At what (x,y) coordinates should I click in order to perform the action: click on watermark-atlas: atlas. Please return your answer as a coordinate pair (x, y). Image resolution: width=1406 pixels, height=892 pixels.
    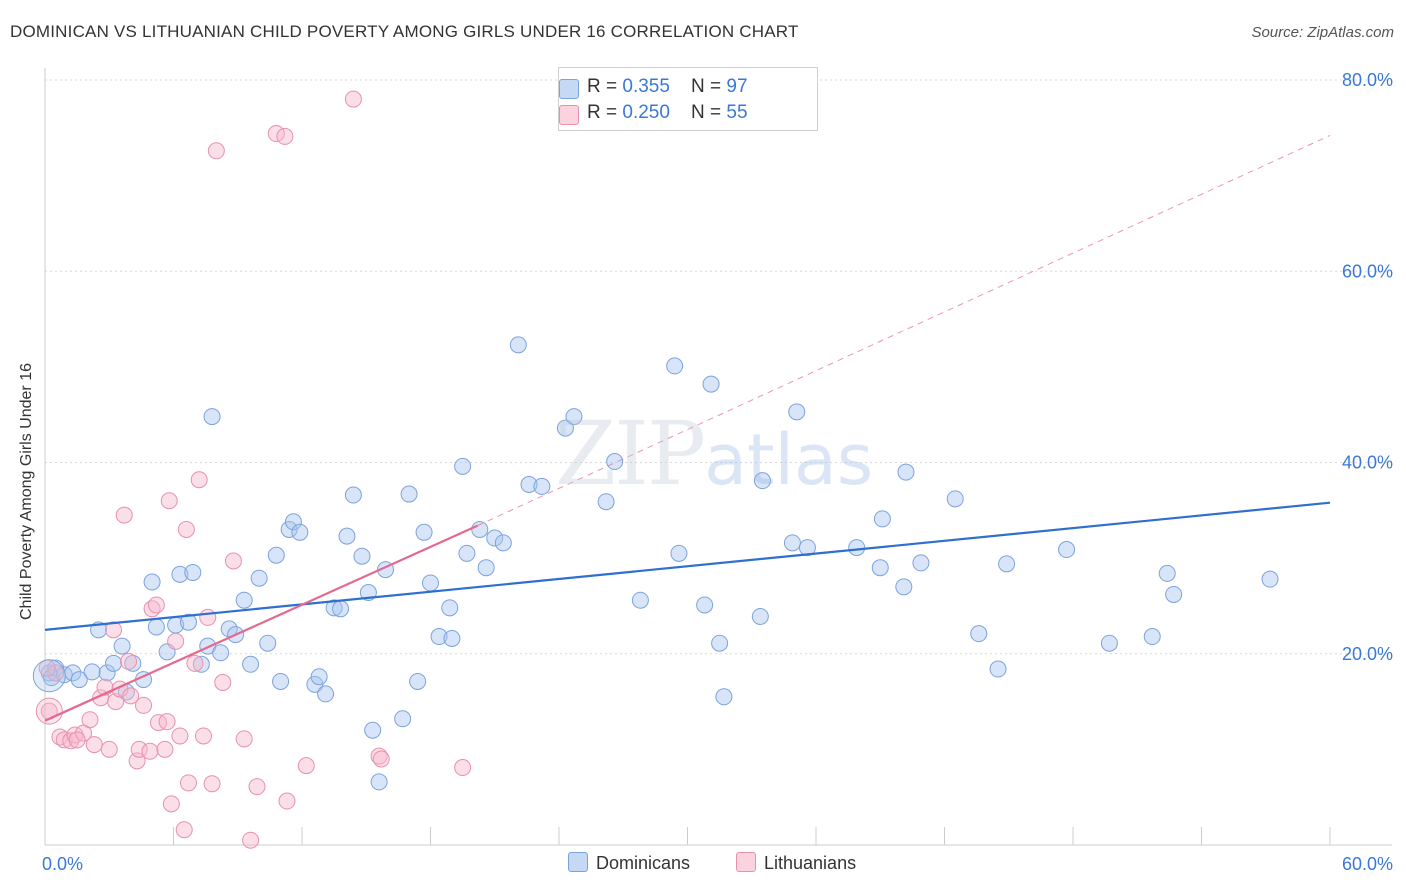
    Looking at the image, I should click on (789, 460).